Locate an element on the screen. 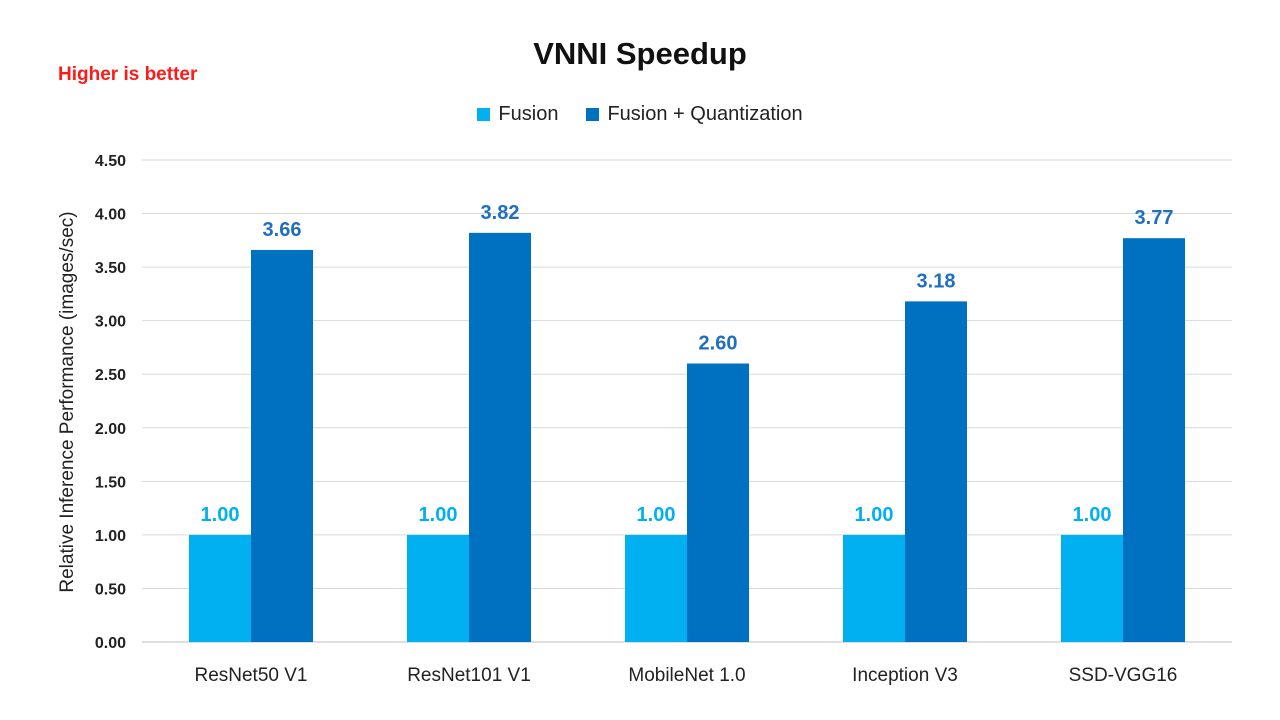 The height and width of the screenshot is (720, 1280). legend-item-fusion-quantization: Fusion + Quantization is located at coordinates (694, 114).